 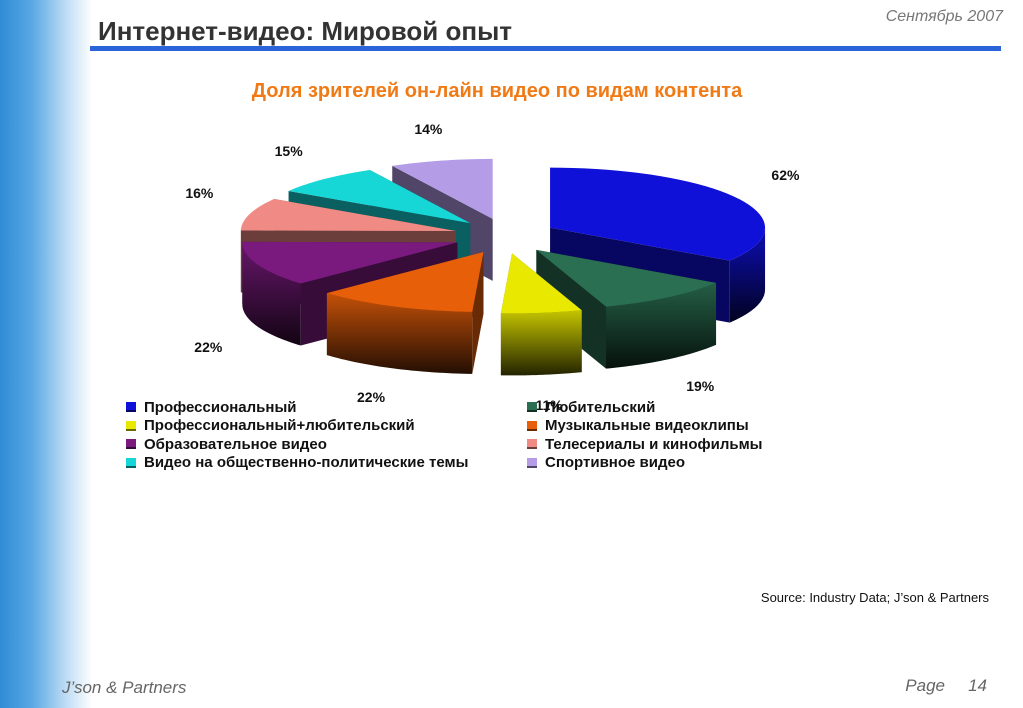 I want to click on pie-slice-label-6: 16%, so click(x=199, y=192).